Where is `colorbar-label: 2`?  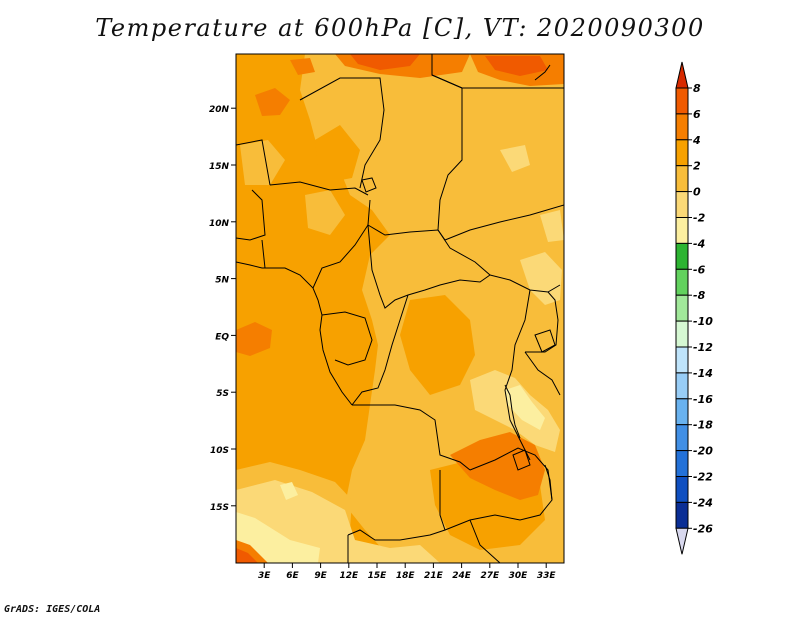 colorbar-label: 2 is located at coordinates (697, 166).